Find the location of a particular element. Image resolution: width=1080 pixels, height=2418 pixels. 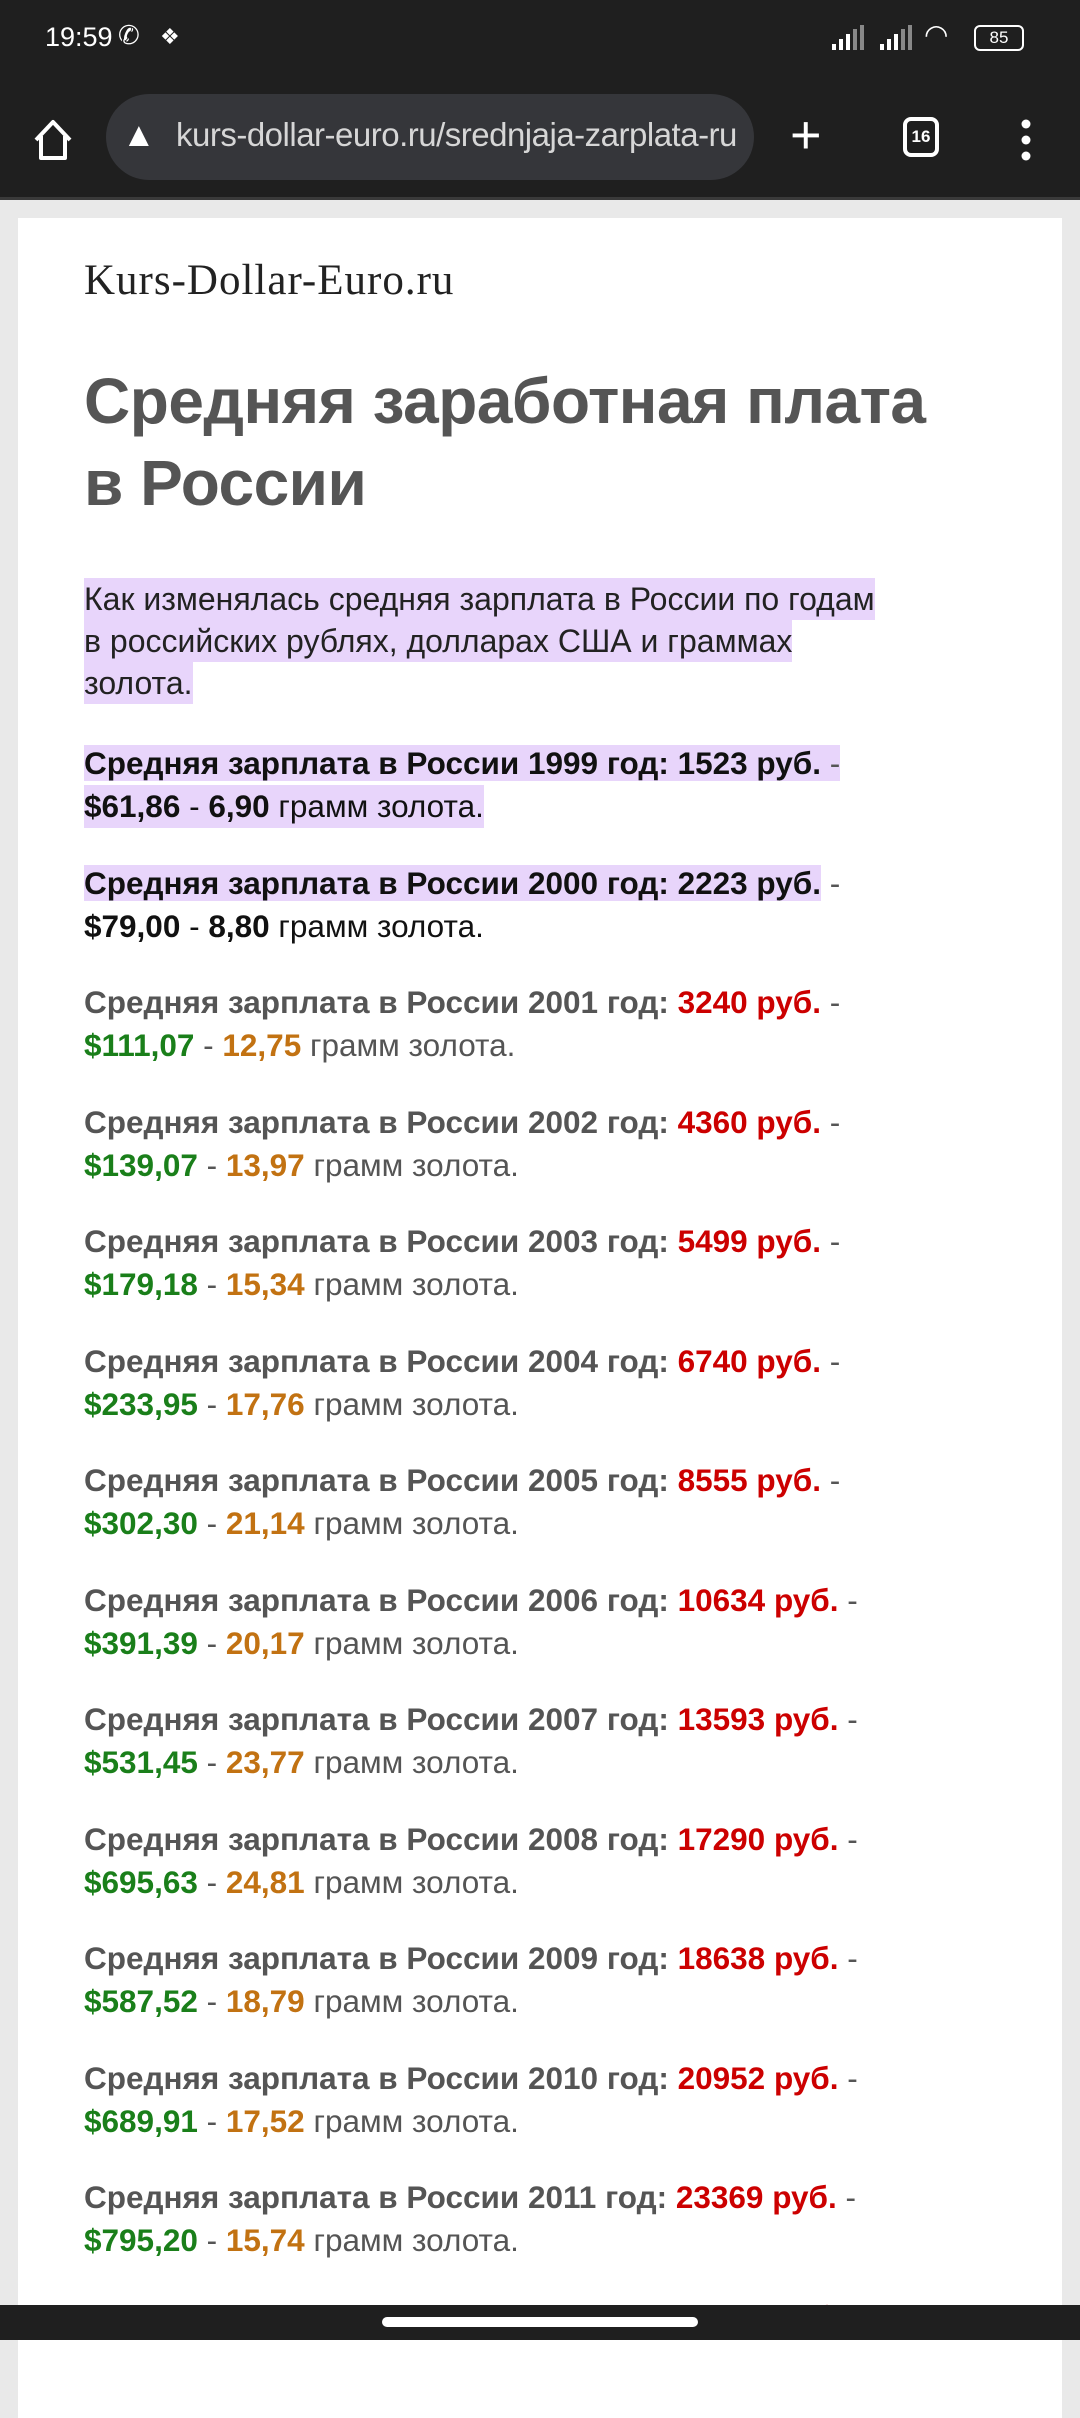

usd-value: $179,18 is located at coordinates (141, 1284).